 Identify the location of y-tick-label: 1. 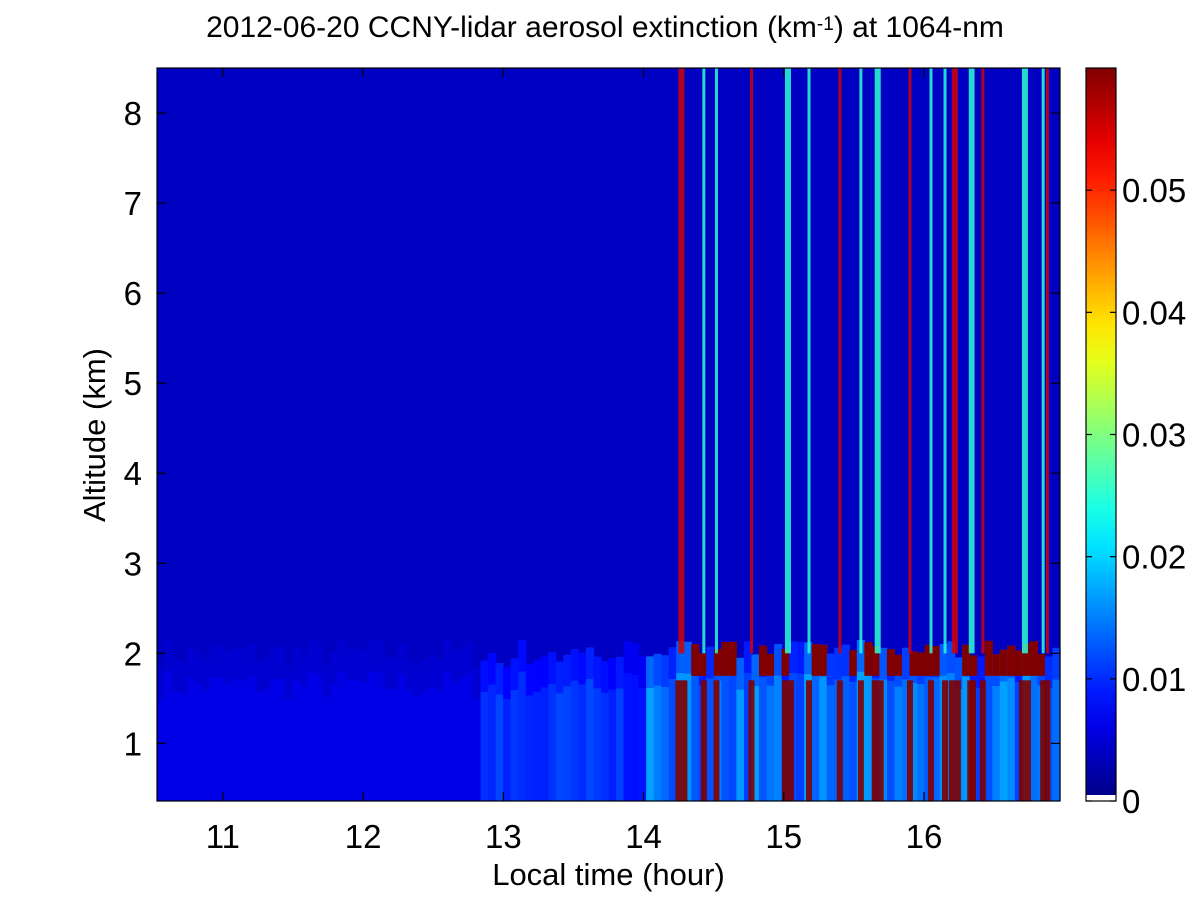
(133, 743).